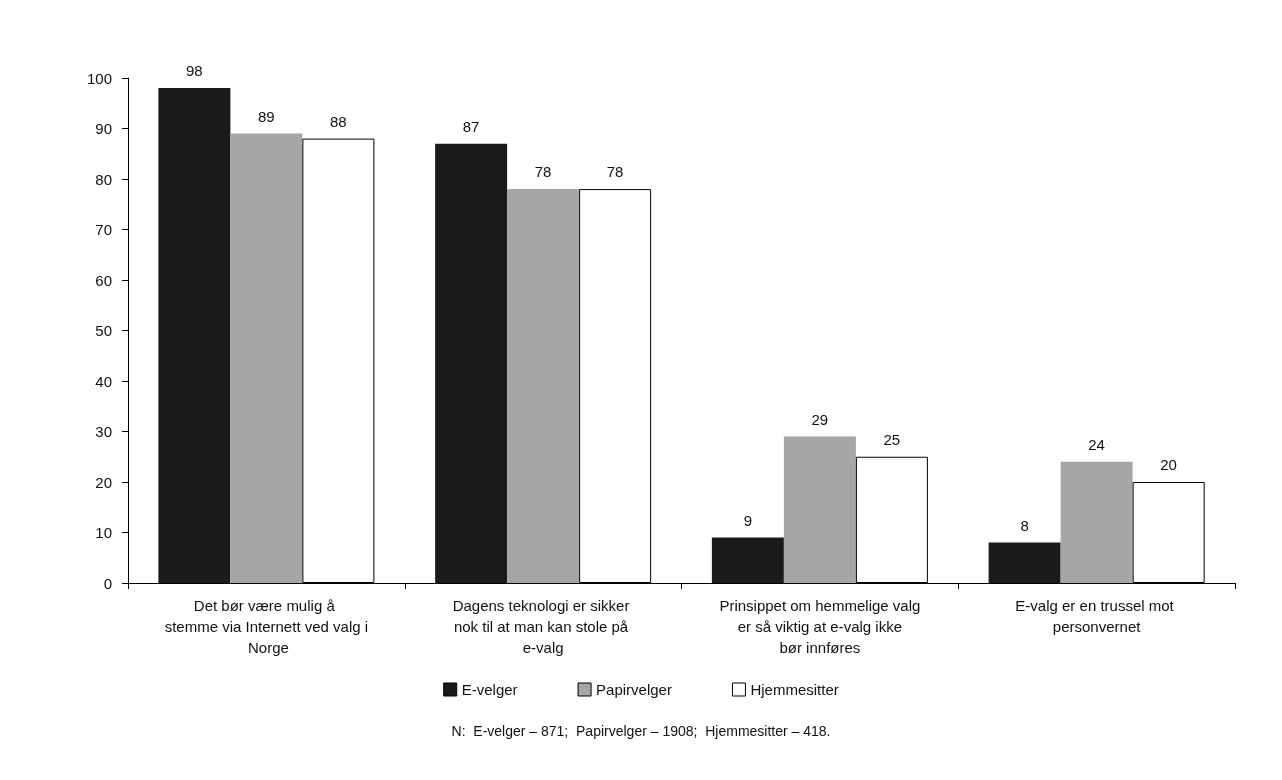  What do you see at coordinates (1168, 464) in the screenshot?
I see `data-label: 20` at bounding box center [1168, 464].